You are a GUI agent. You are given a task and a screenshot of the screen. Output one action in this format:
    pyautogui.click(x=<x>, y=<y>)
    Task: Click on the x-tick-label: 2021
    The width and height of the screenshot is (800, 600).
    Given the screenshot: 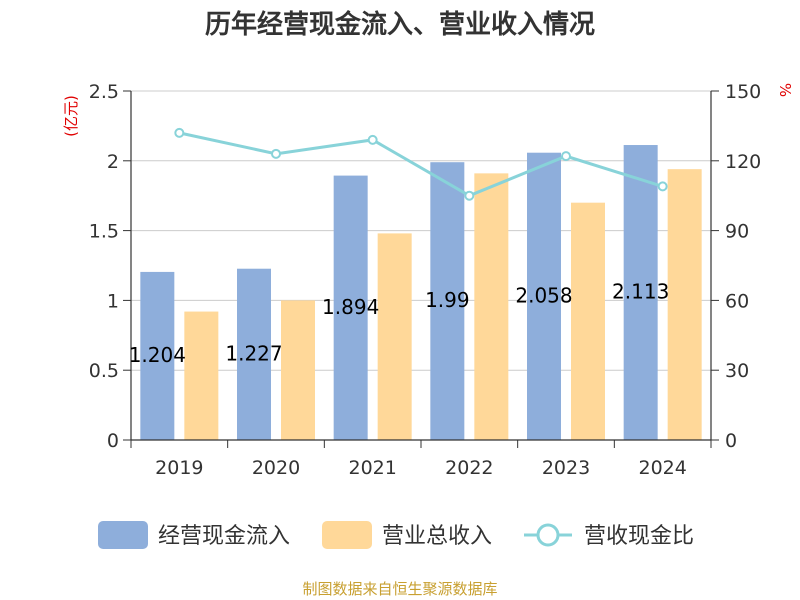 What is the action you would take?
    pyautogui.click(x=372, y=468)
    